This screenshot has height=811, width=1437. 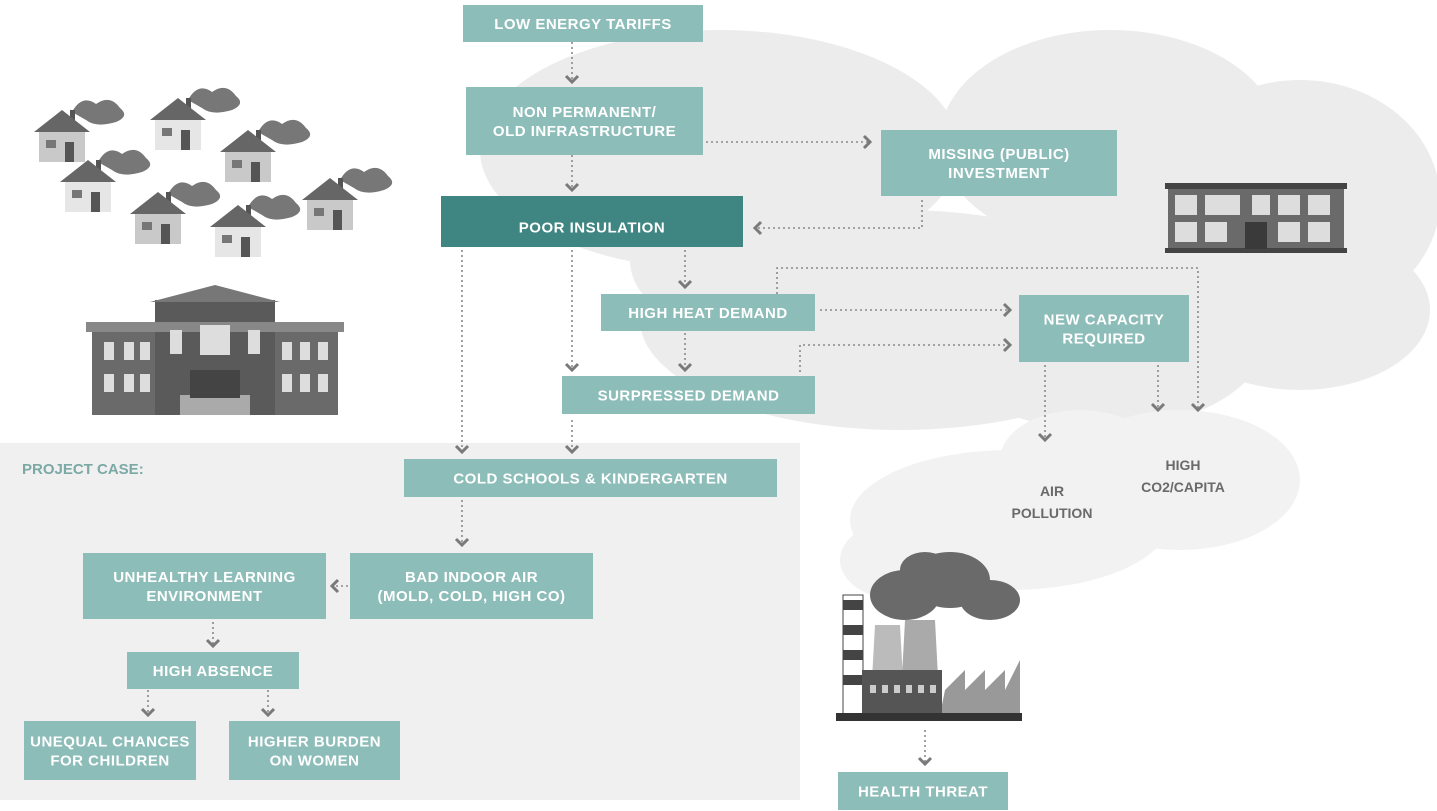 What do you see at coordinates (314, 741) in the screenshot?
I see `node-label: HIGHER BURDEN` at bounding box center [314, 741].